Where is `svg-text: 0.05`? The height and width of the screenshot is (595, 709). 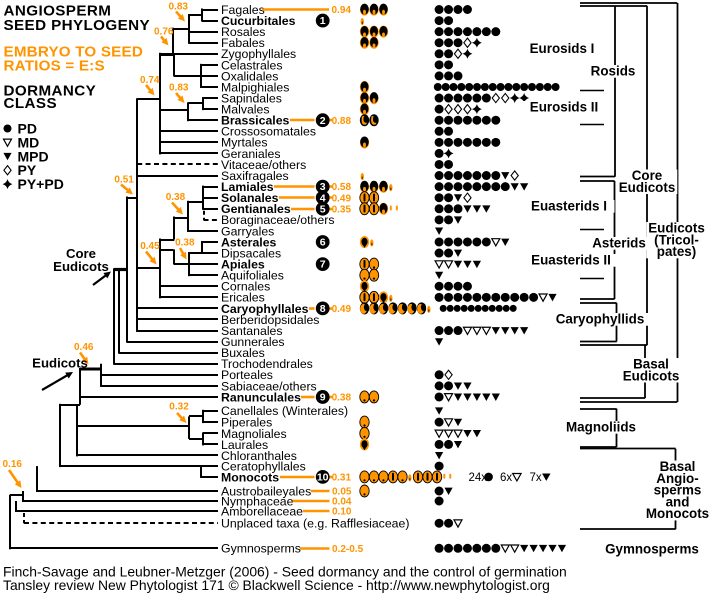 svg-text: 0.05 is located at coordinates (342, 492).